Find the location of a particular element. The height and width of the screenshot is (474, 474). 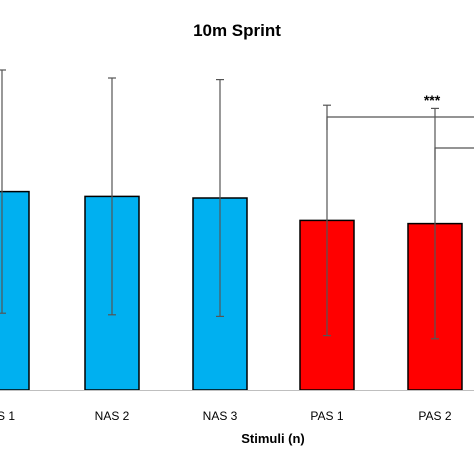

significance-bracket-pas2 is located at coordinates (454, 153).